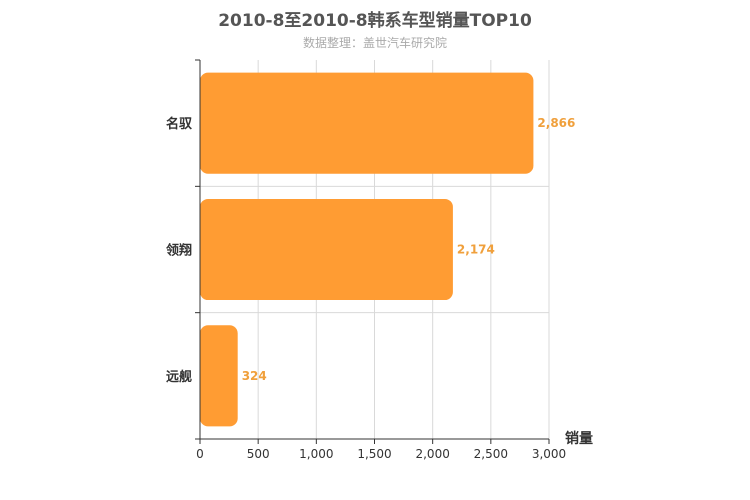 This screenshot has height=500, width=750. Describe the element at coordinates (432, 454) in the screenshot. I see `x-tick-label: 2,000` at that location.